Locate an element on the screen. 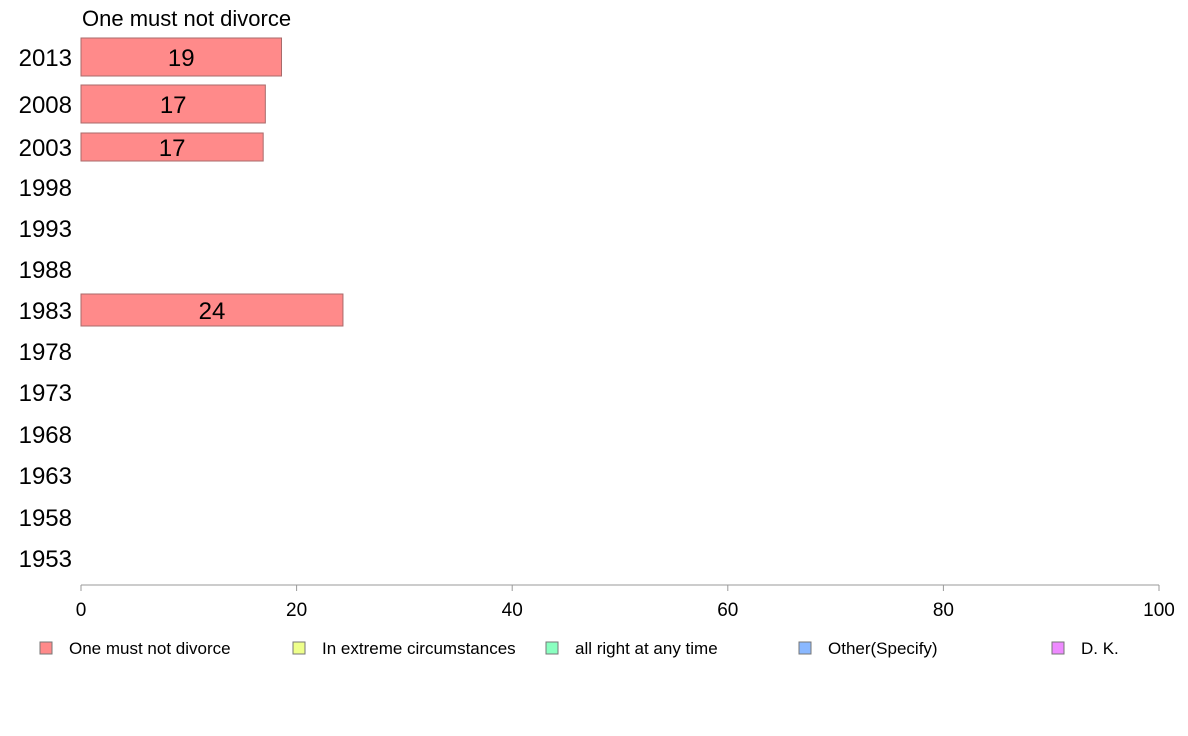 Image resolution: width=1188 pixels, height=736 pixels. year-label: 1993 is located at coordinates (45, 229).